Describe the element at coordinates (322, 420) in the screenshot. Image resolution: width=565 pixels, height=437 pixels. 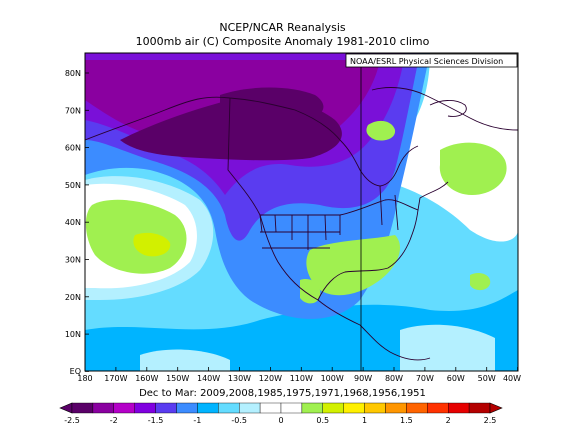
I see `colorbar-tick-label: 0.5` at that location.